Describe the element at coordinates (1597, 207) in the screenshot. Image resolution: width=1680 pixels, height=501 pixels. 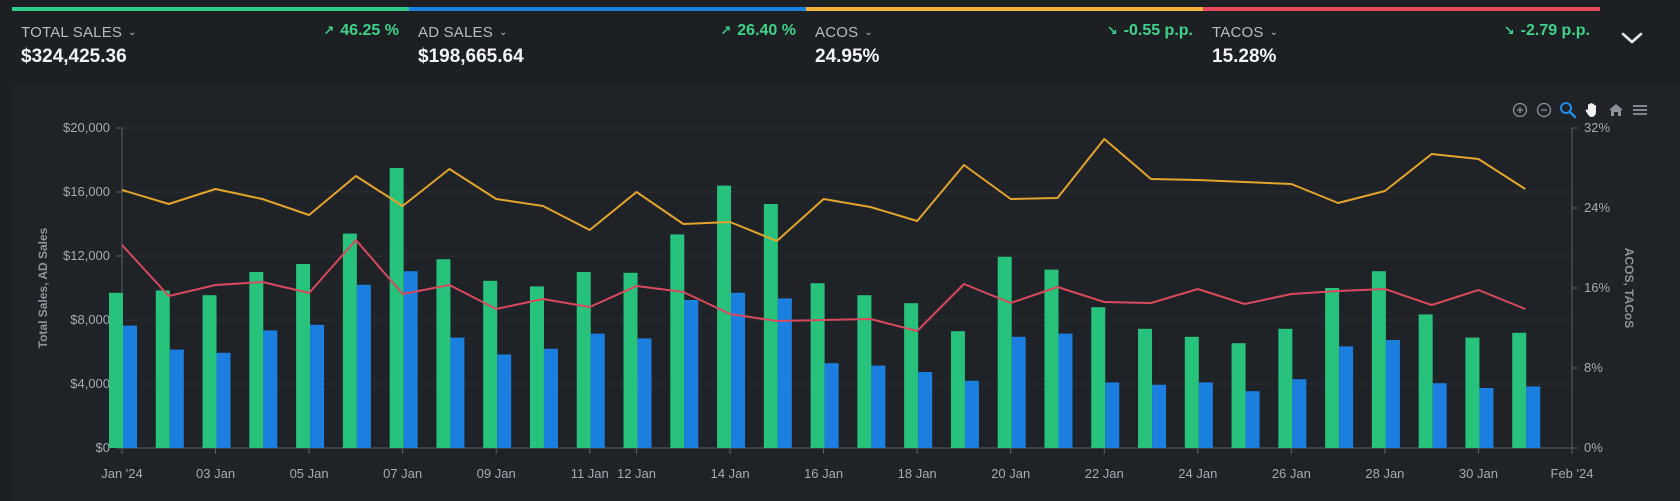
I see `y2-tick-label: 24%` at that location.